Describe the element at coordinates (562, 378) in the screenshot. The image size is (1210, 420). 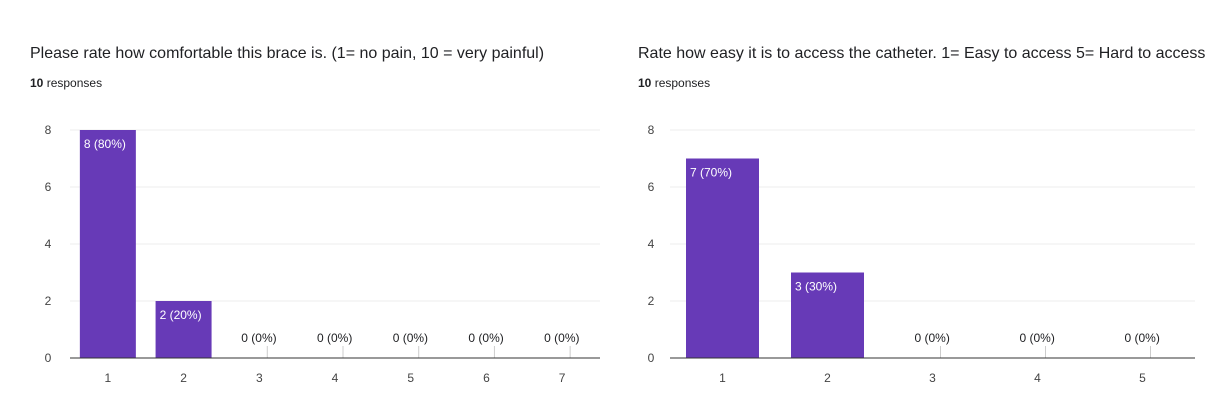
I see `x-tick-label: 7` at that location.